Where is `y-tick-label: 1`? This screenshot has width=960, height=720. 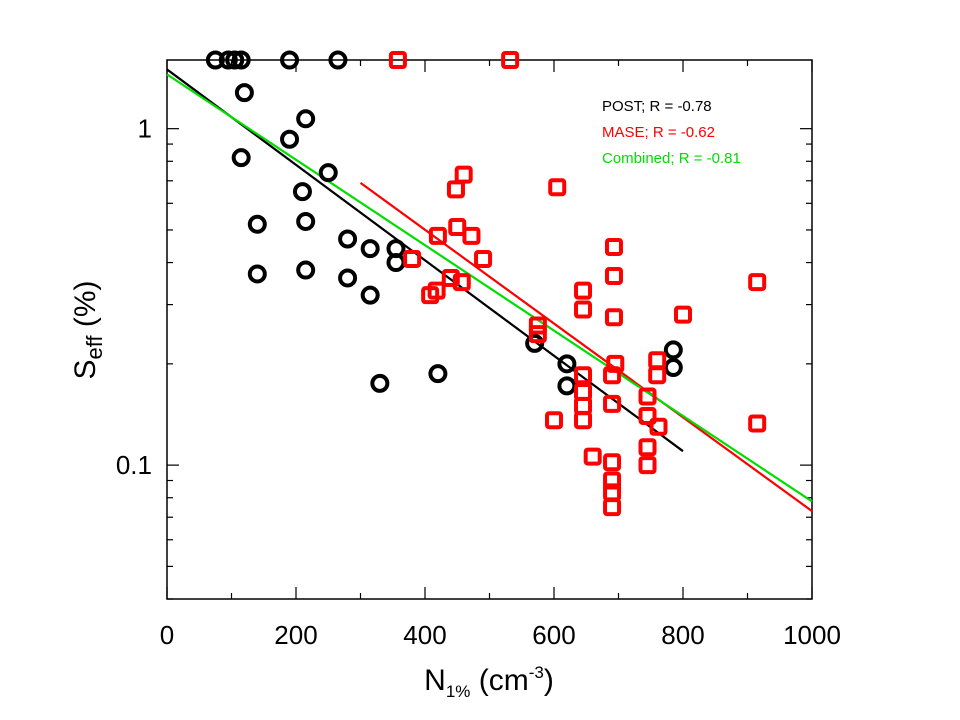
y-tick-label: 1 is located at coordinates (145, 129).